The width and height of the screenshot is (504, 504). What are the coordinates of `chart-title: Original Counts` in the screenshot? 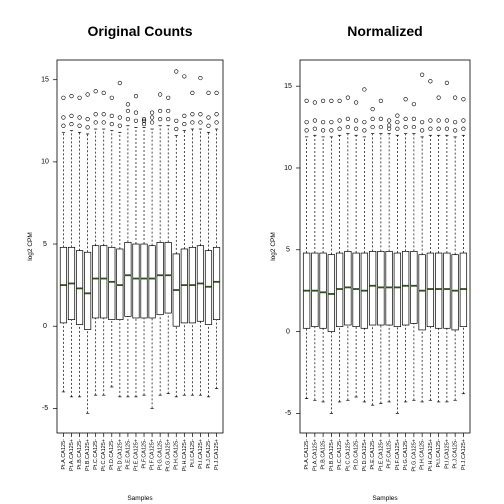 It's located at (140, 31).